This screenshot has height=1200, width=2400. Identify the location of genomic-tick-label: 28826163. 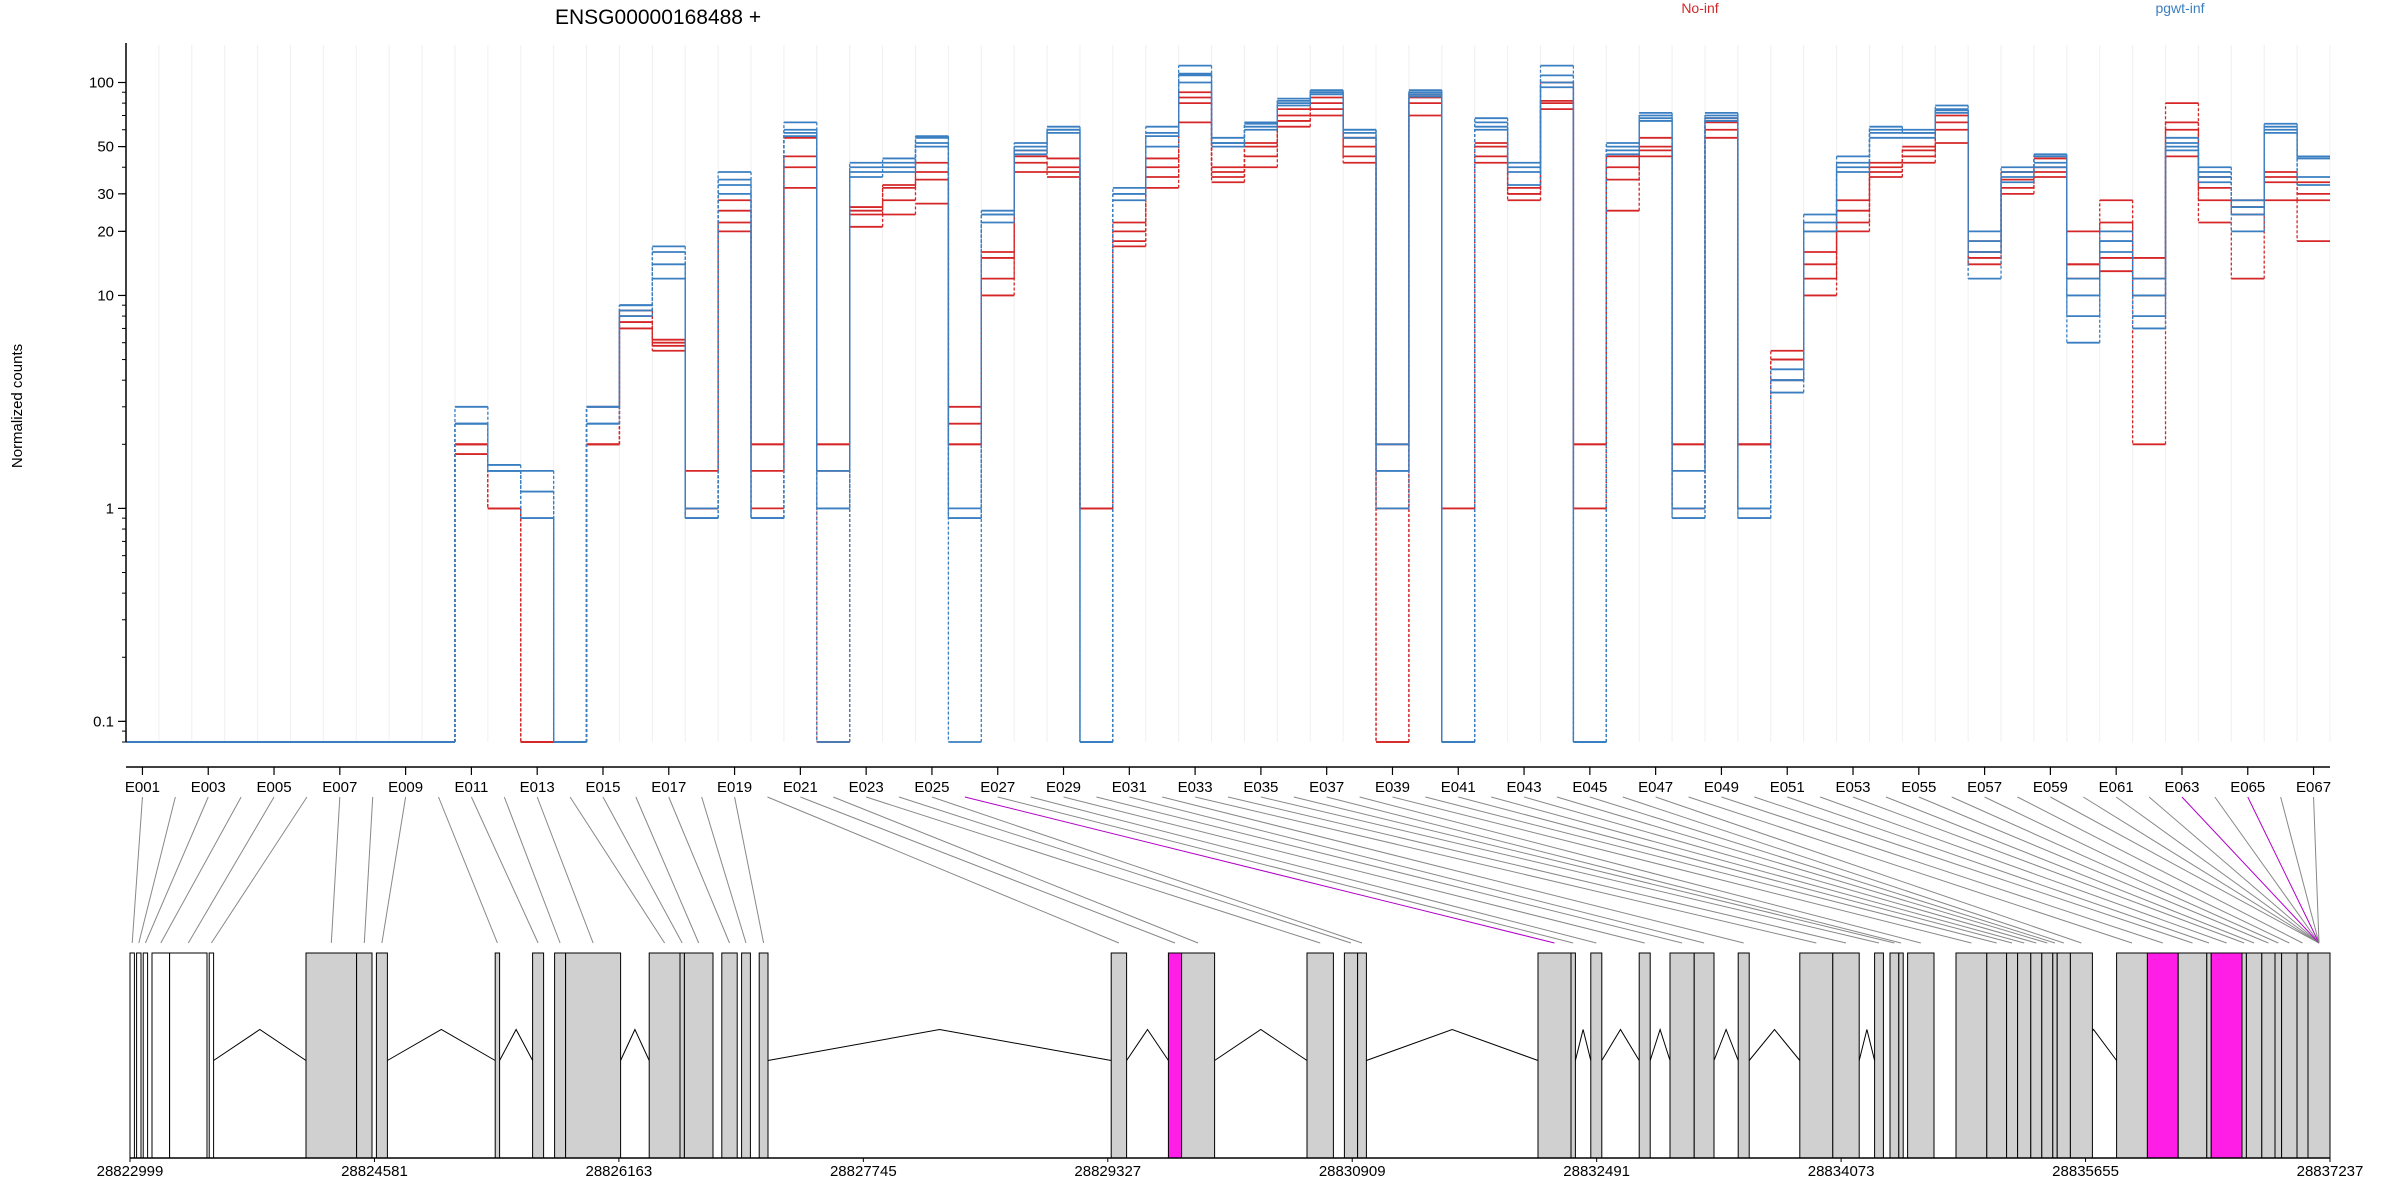
(619, 1171).